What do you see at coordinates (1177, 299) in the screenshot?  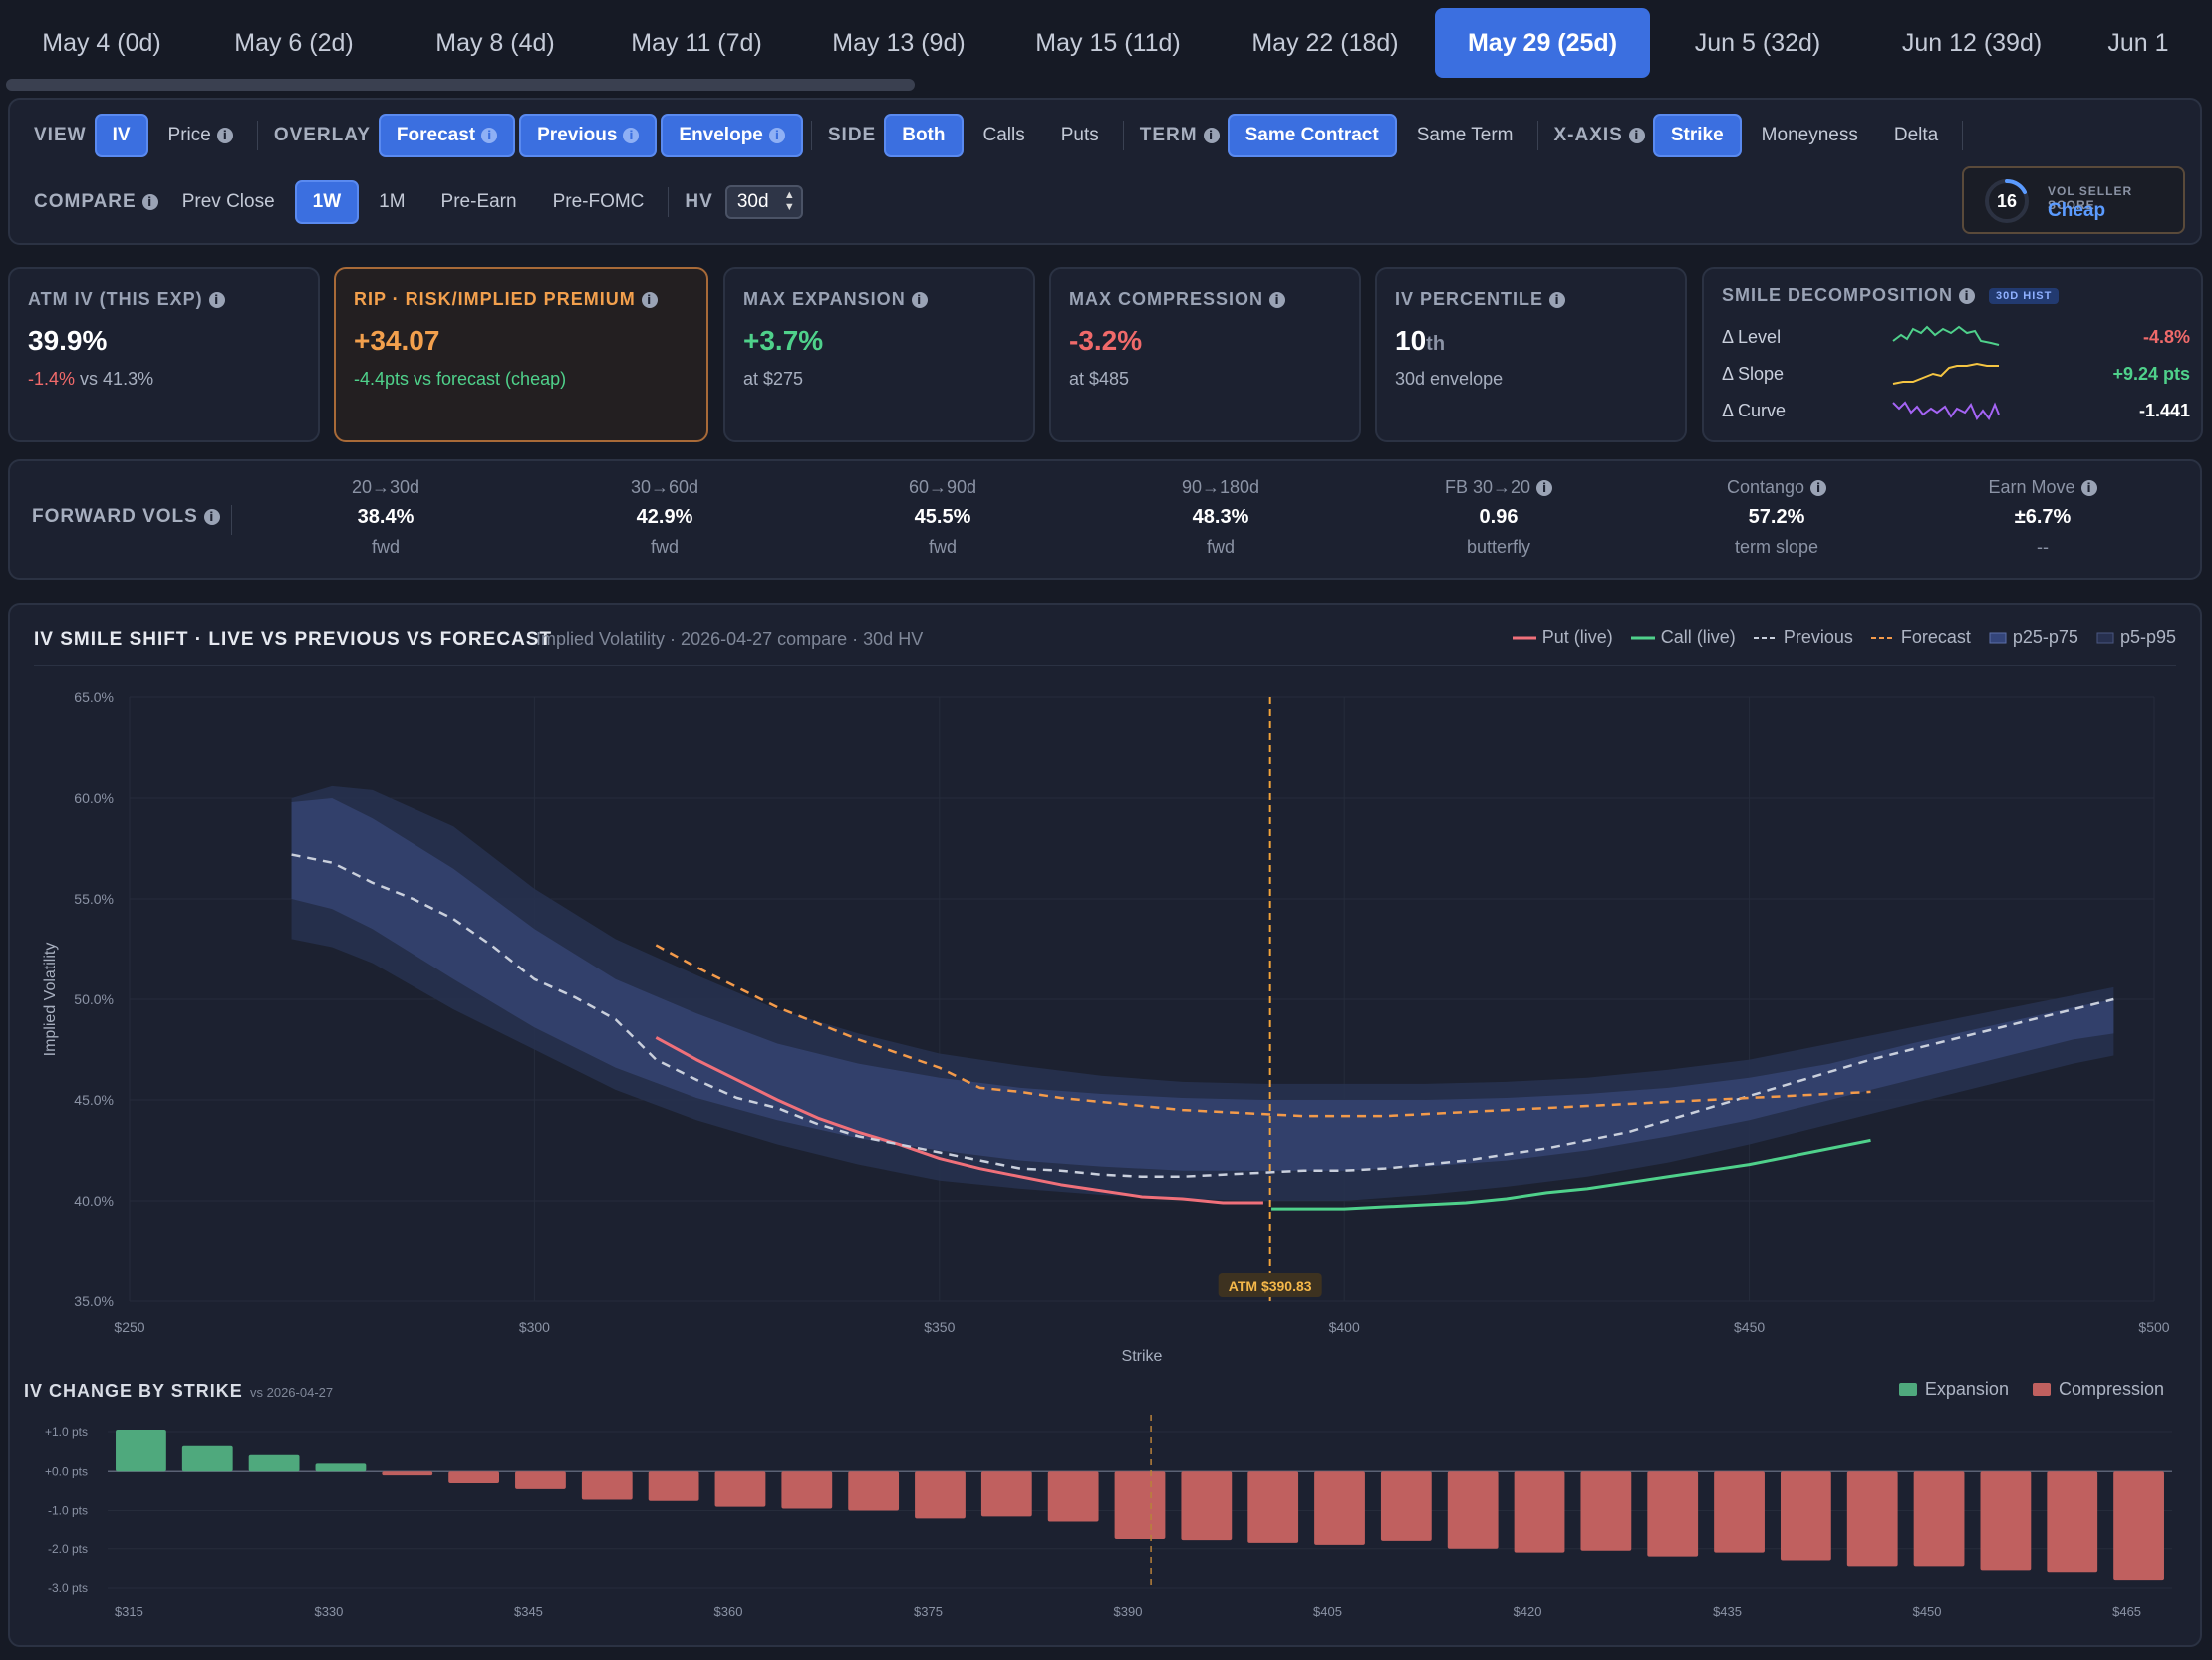 I see `card-title: MAX COMPRESSION i` at bounding box center [1177, 299].